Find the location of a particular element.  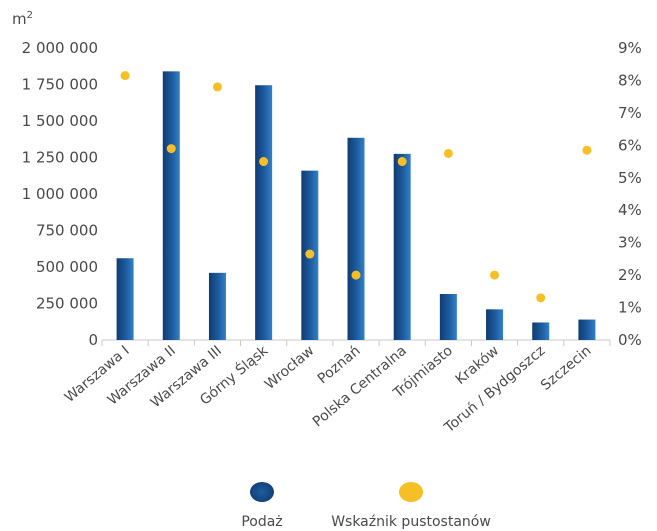

left-tick-label: 750 000 is located at coordinates (67, 231).